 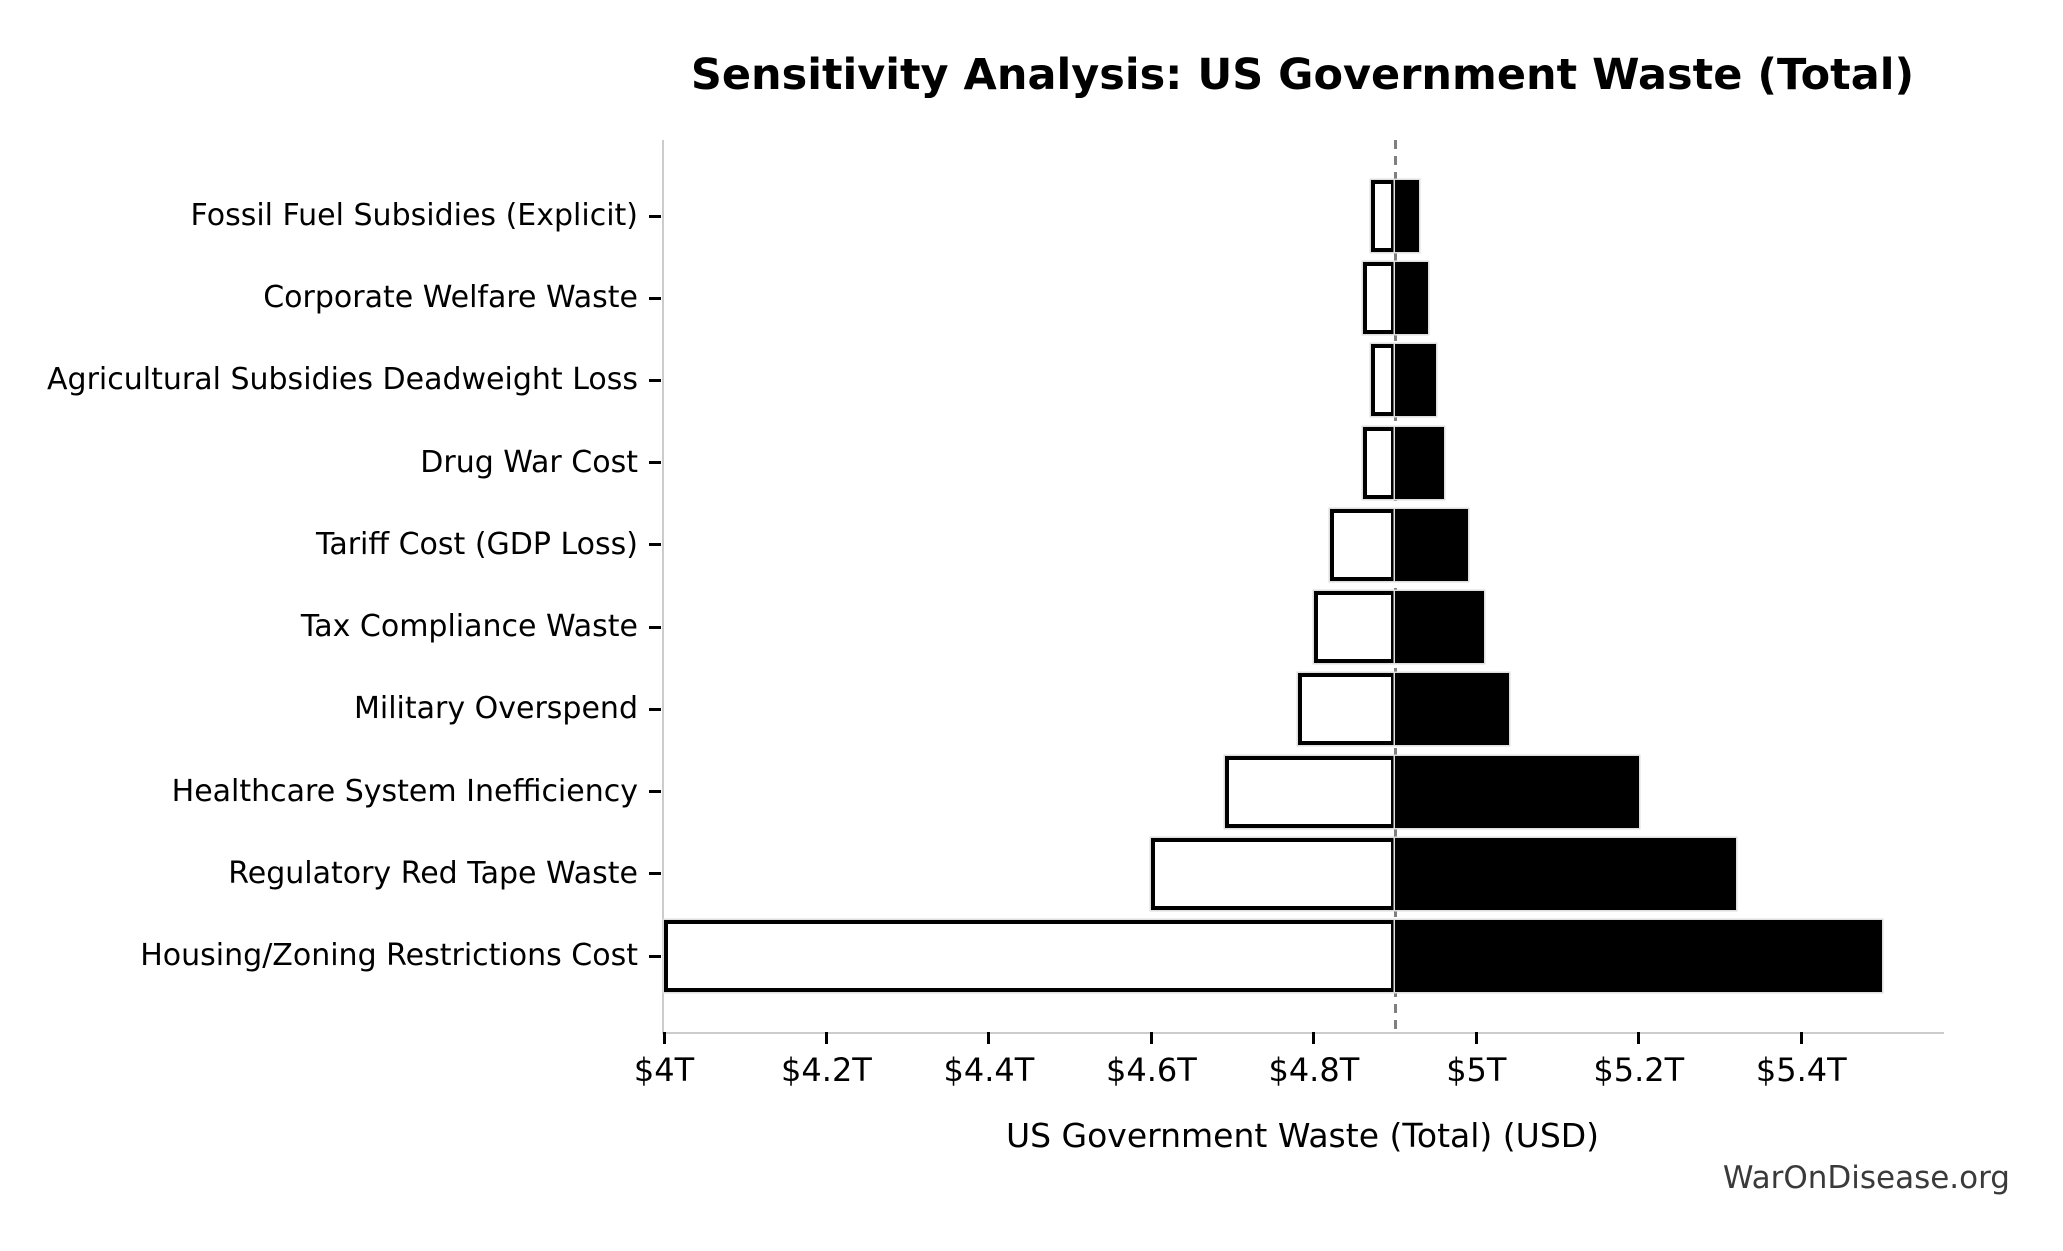 What do you see at coordinates (469, 627) in the screenshot?
I see `y-axis-category-label: Tax Compliance Waste` at bounding box center [469, 627].